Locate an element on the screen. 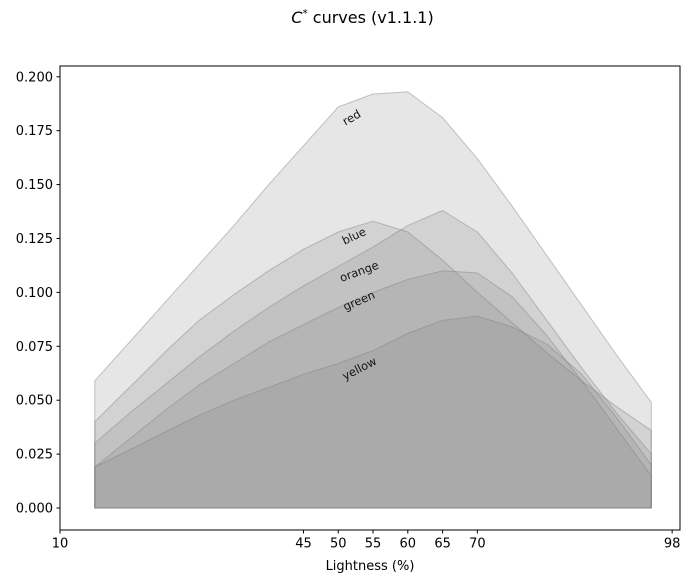 The image size is (691, 585). x-axis-label: Lightness (%) is located at coordinates (370, 566).